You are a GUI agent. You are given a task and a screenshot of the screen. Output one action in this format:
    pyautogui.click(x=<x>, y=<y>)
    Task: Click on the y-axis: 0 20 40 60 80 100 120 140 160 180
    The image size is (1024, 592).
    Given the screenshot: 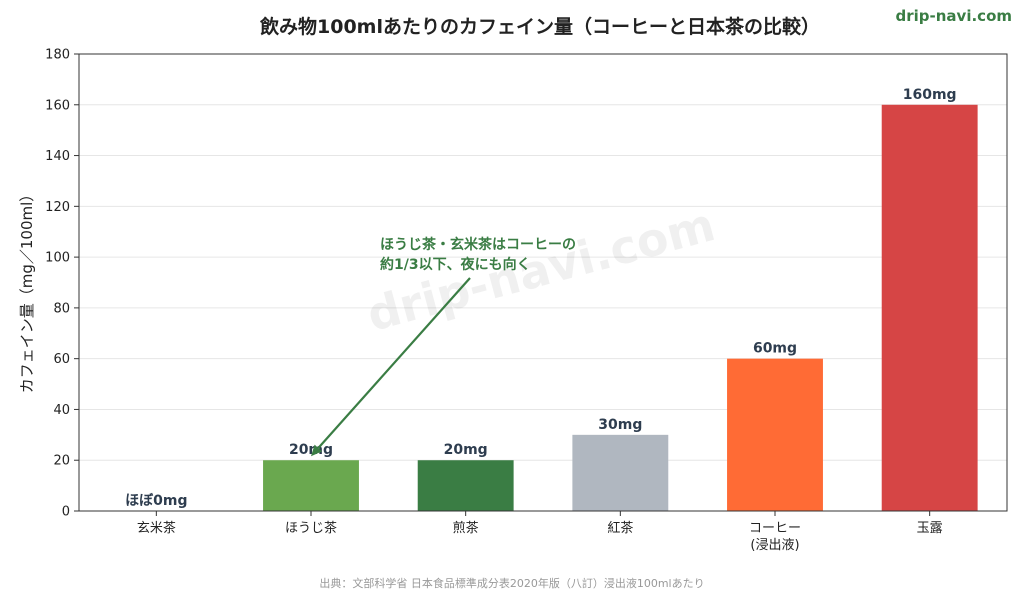 What is the action you would take?
    pyautogui.click(x=62, y=284)
    